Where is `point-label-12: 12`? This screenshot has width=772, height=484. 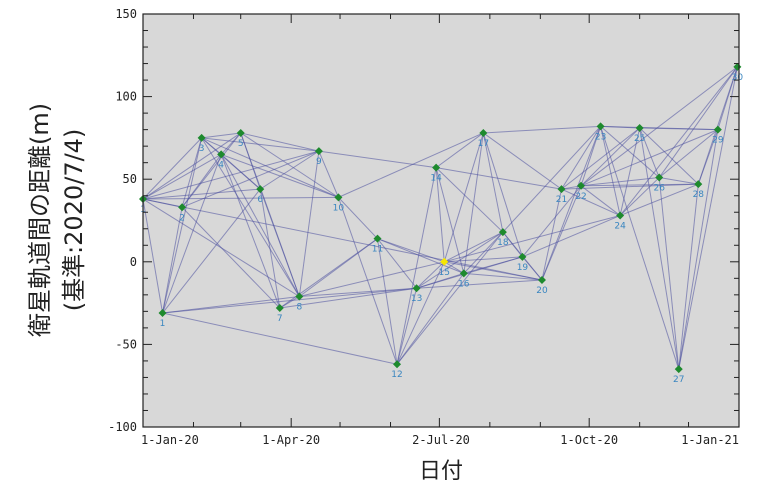 point-label-12: 12 is located at coordinates (396, 375).